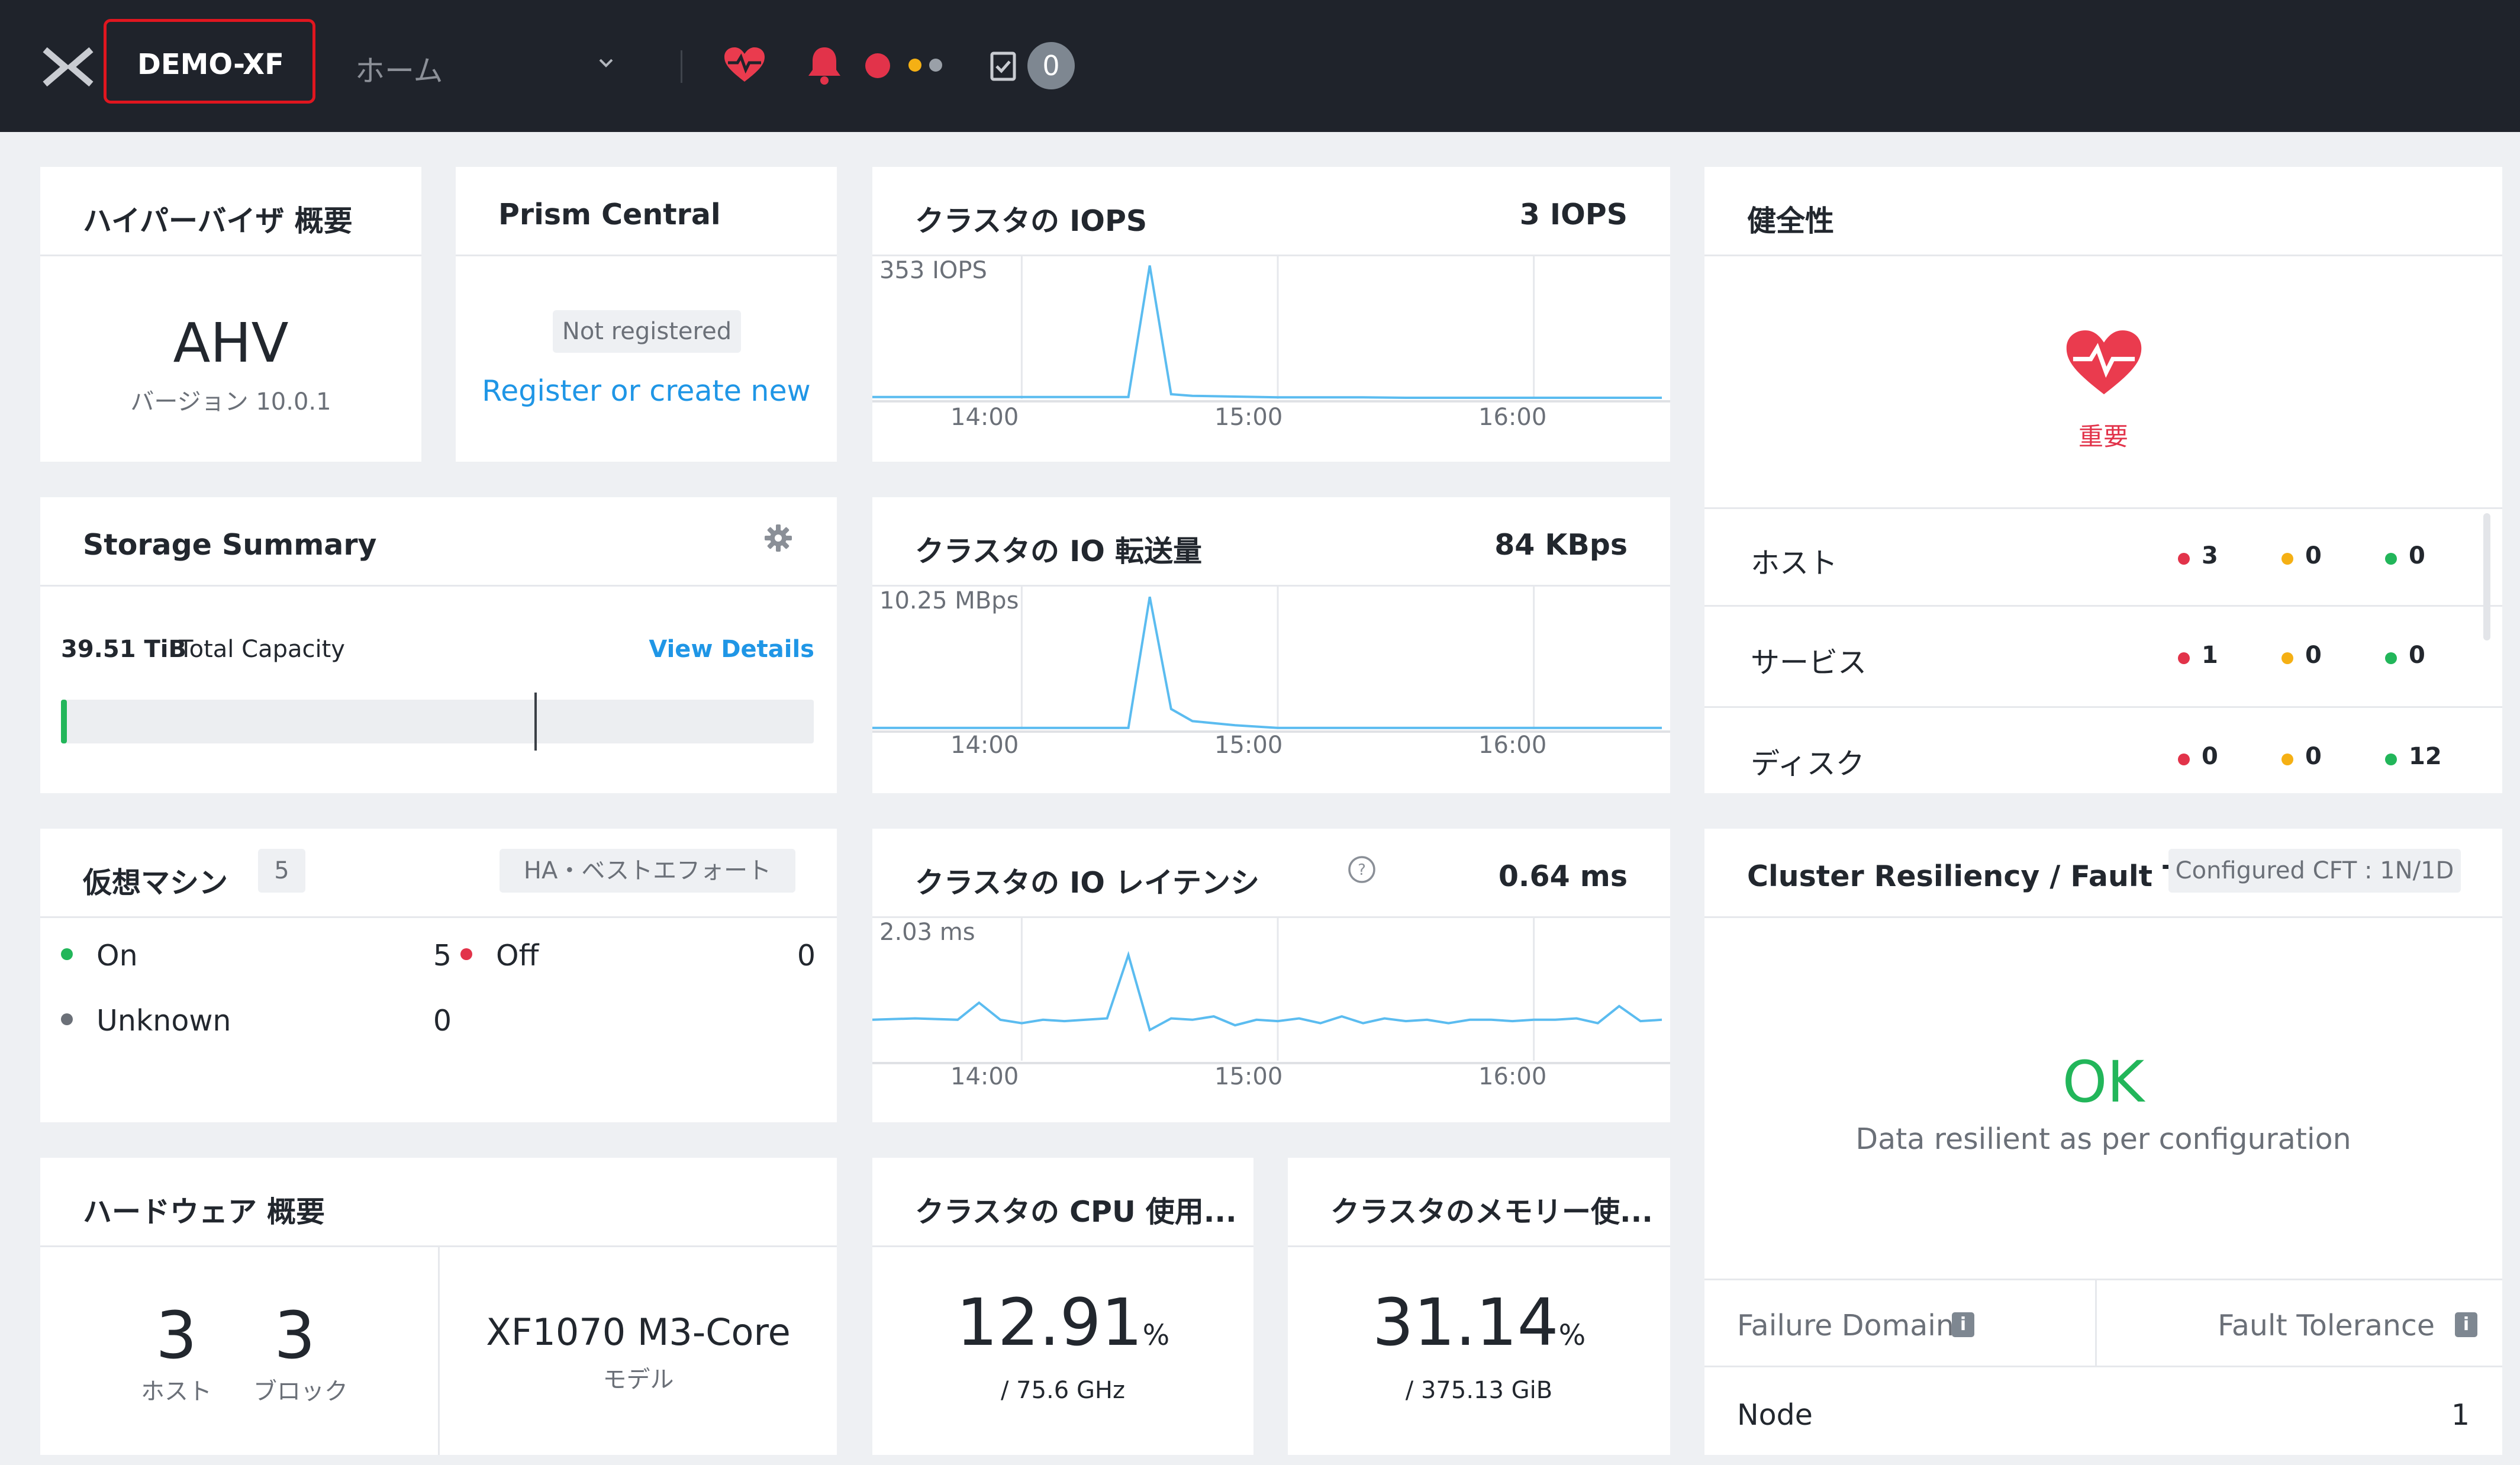  What do you see at coordinates (933, 271) in the screenshot?
I see `chart-peak-label: 353 IOPS` at bounding box center [933, 271].